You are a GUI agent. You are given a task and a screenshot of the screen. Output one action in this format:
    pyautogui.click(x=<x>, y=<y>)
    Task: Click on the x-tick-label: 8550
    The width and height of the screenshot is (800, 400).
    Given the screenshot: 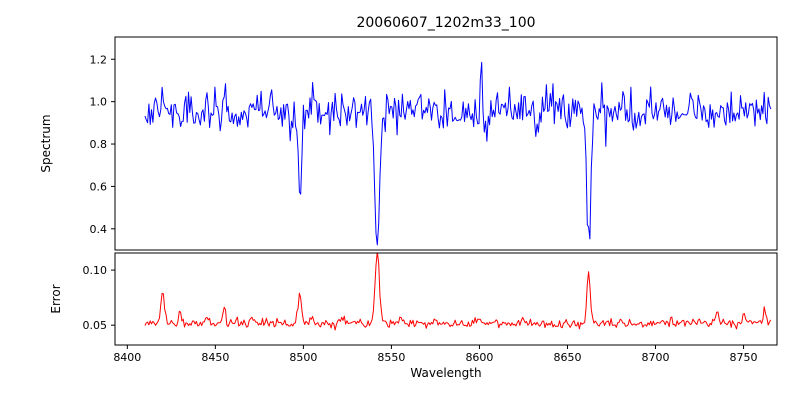 What is the action you would take?
    pyautogui.click(x=391, y=357)
    